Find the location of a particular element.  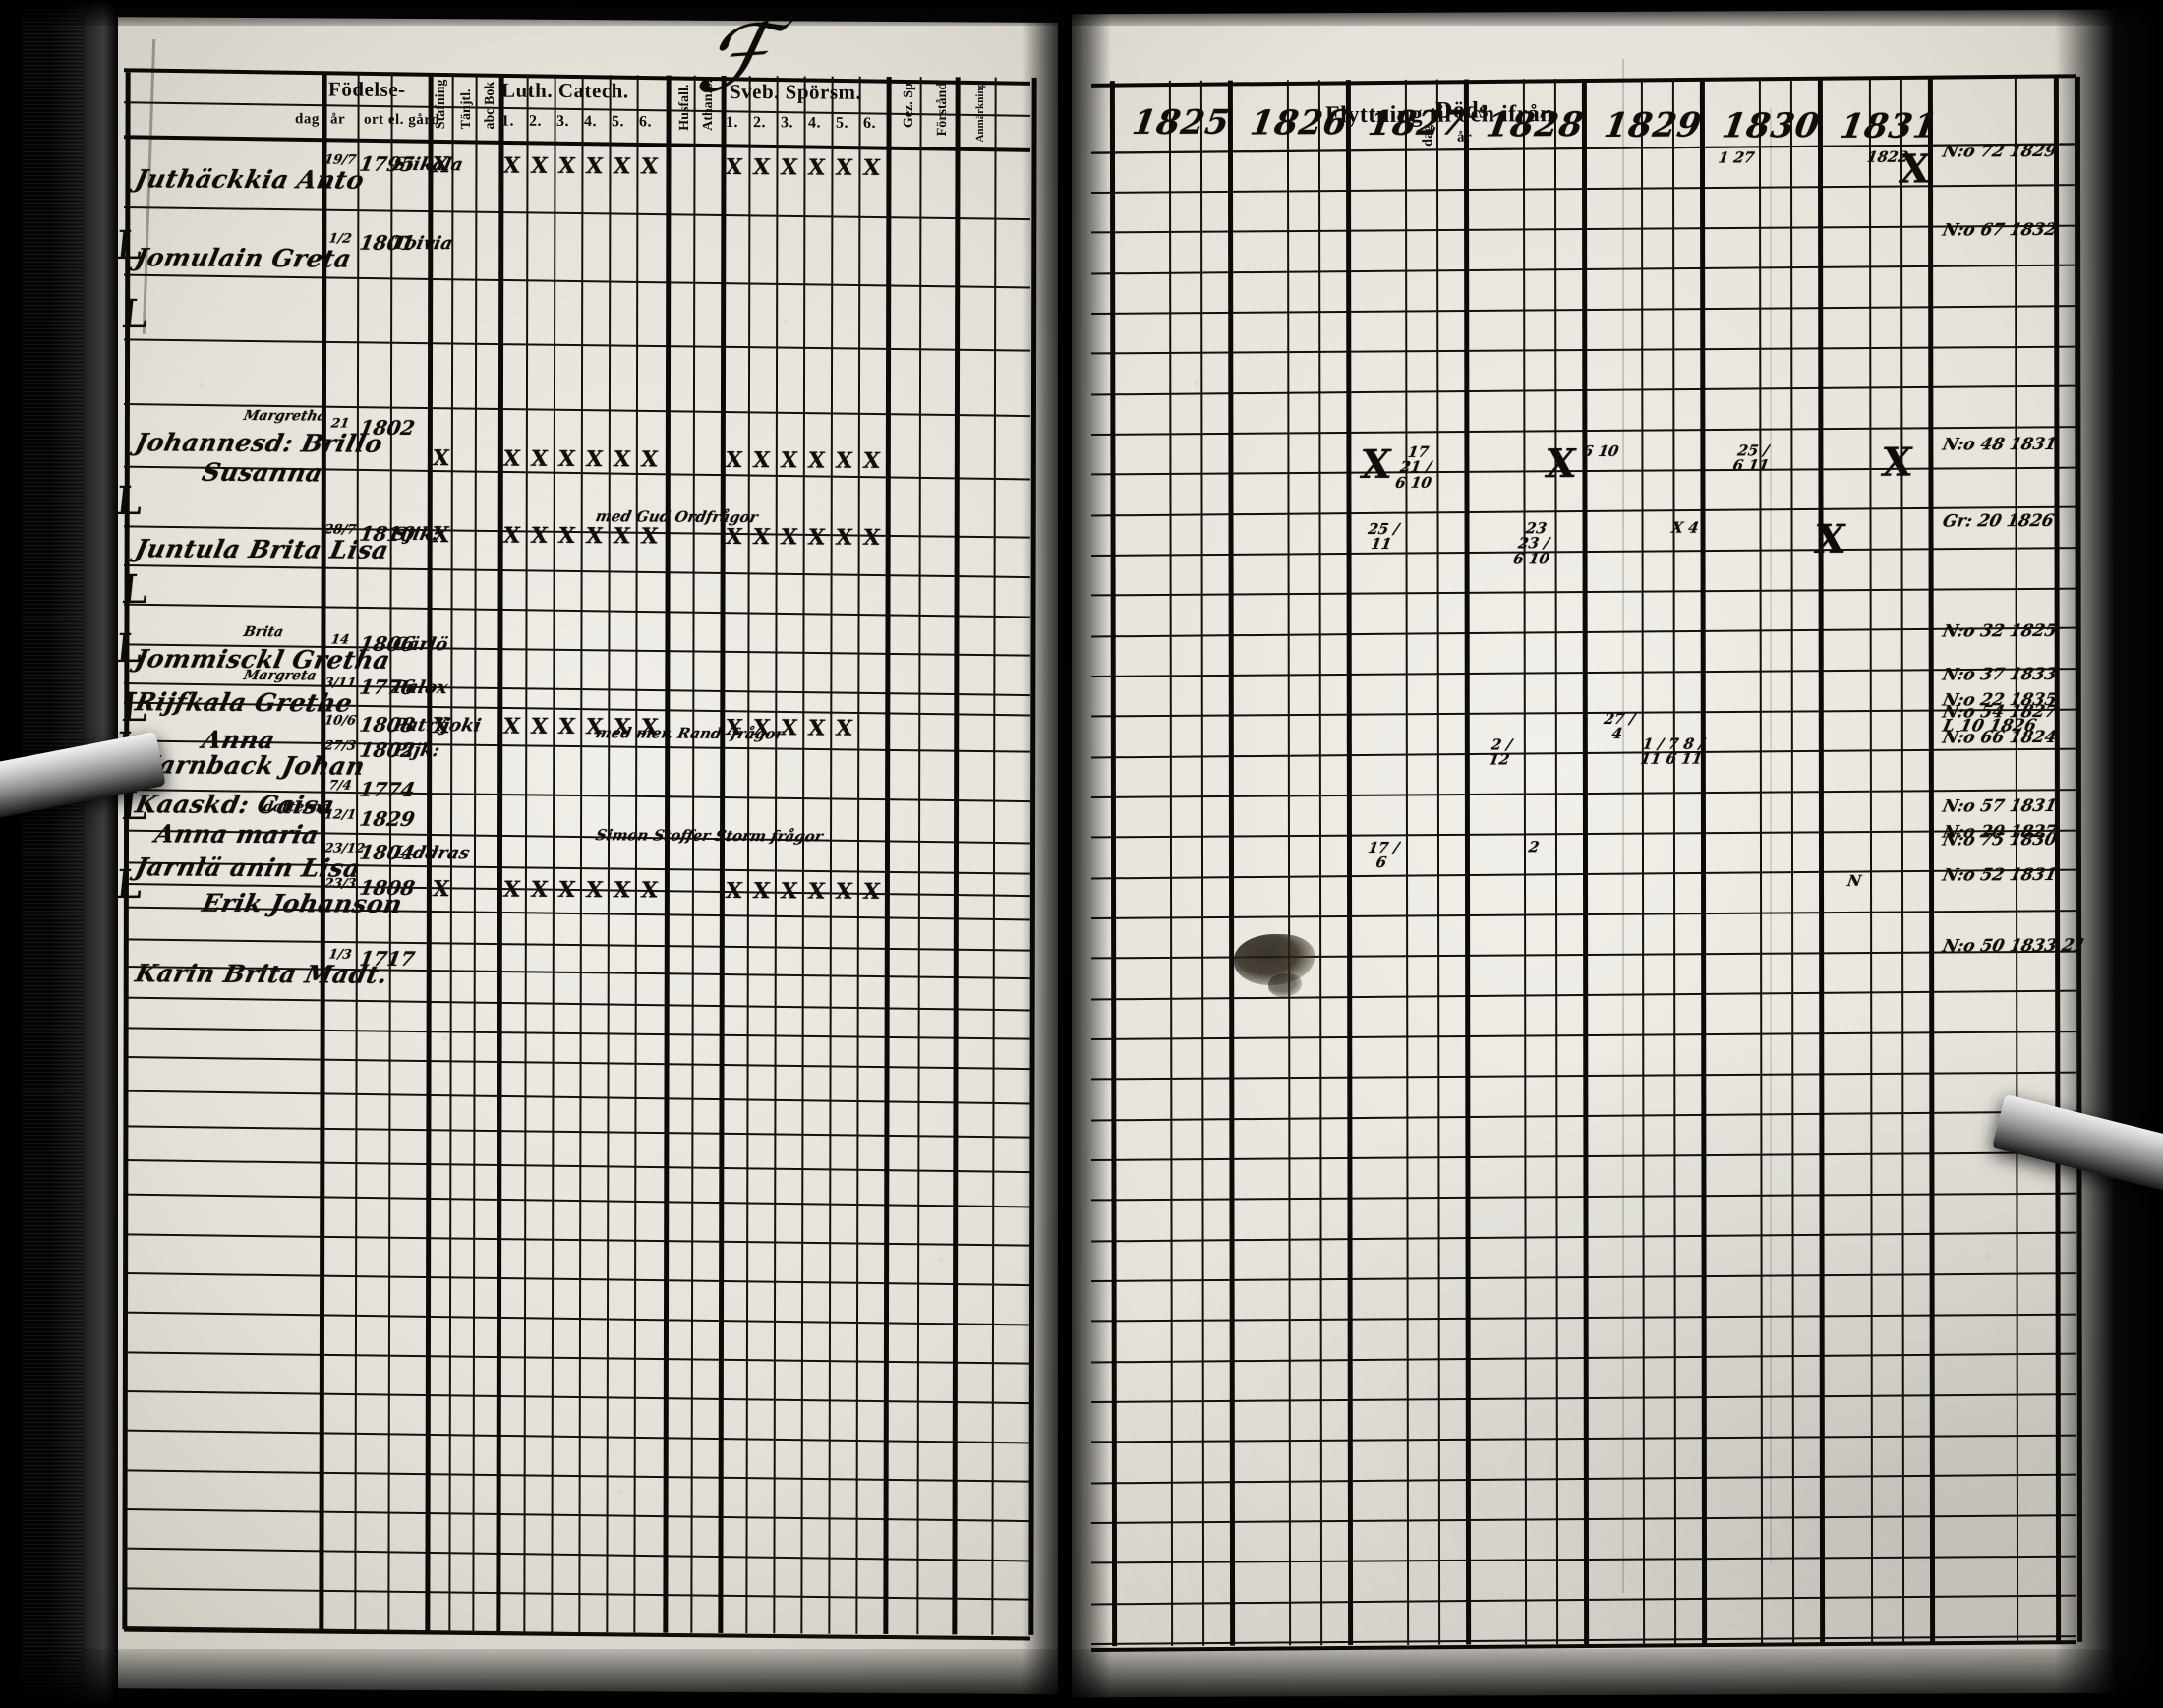

moving-note-0: N:o 72 1829 is located at coordinates (1999, 152).